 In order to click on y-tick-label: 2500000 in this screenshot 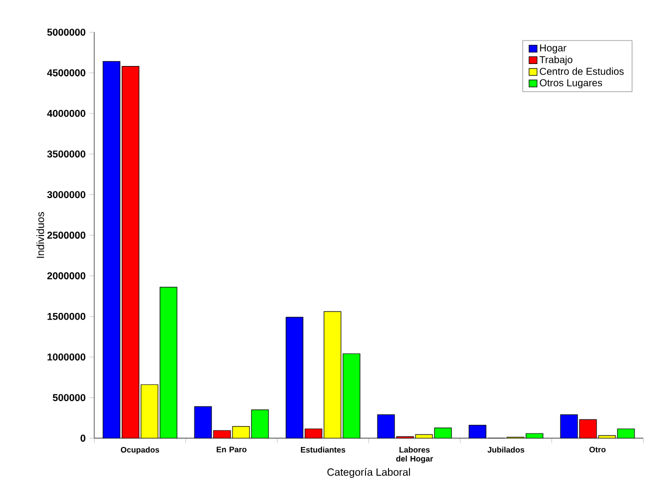, I will do `click(66, 235)`.